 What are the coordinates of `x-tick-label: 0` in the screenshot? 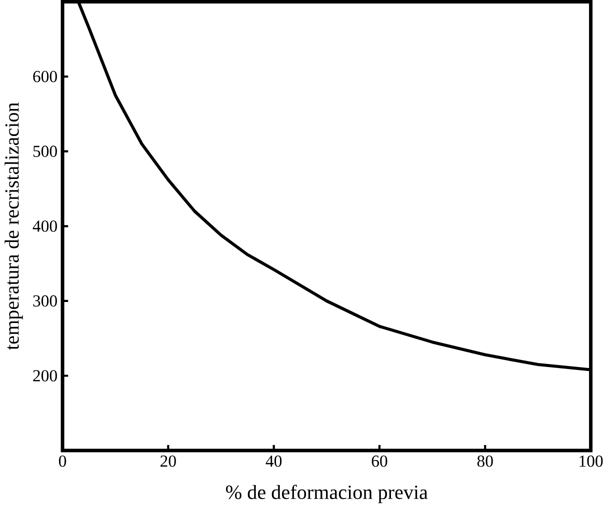 It's located at (62, 461).